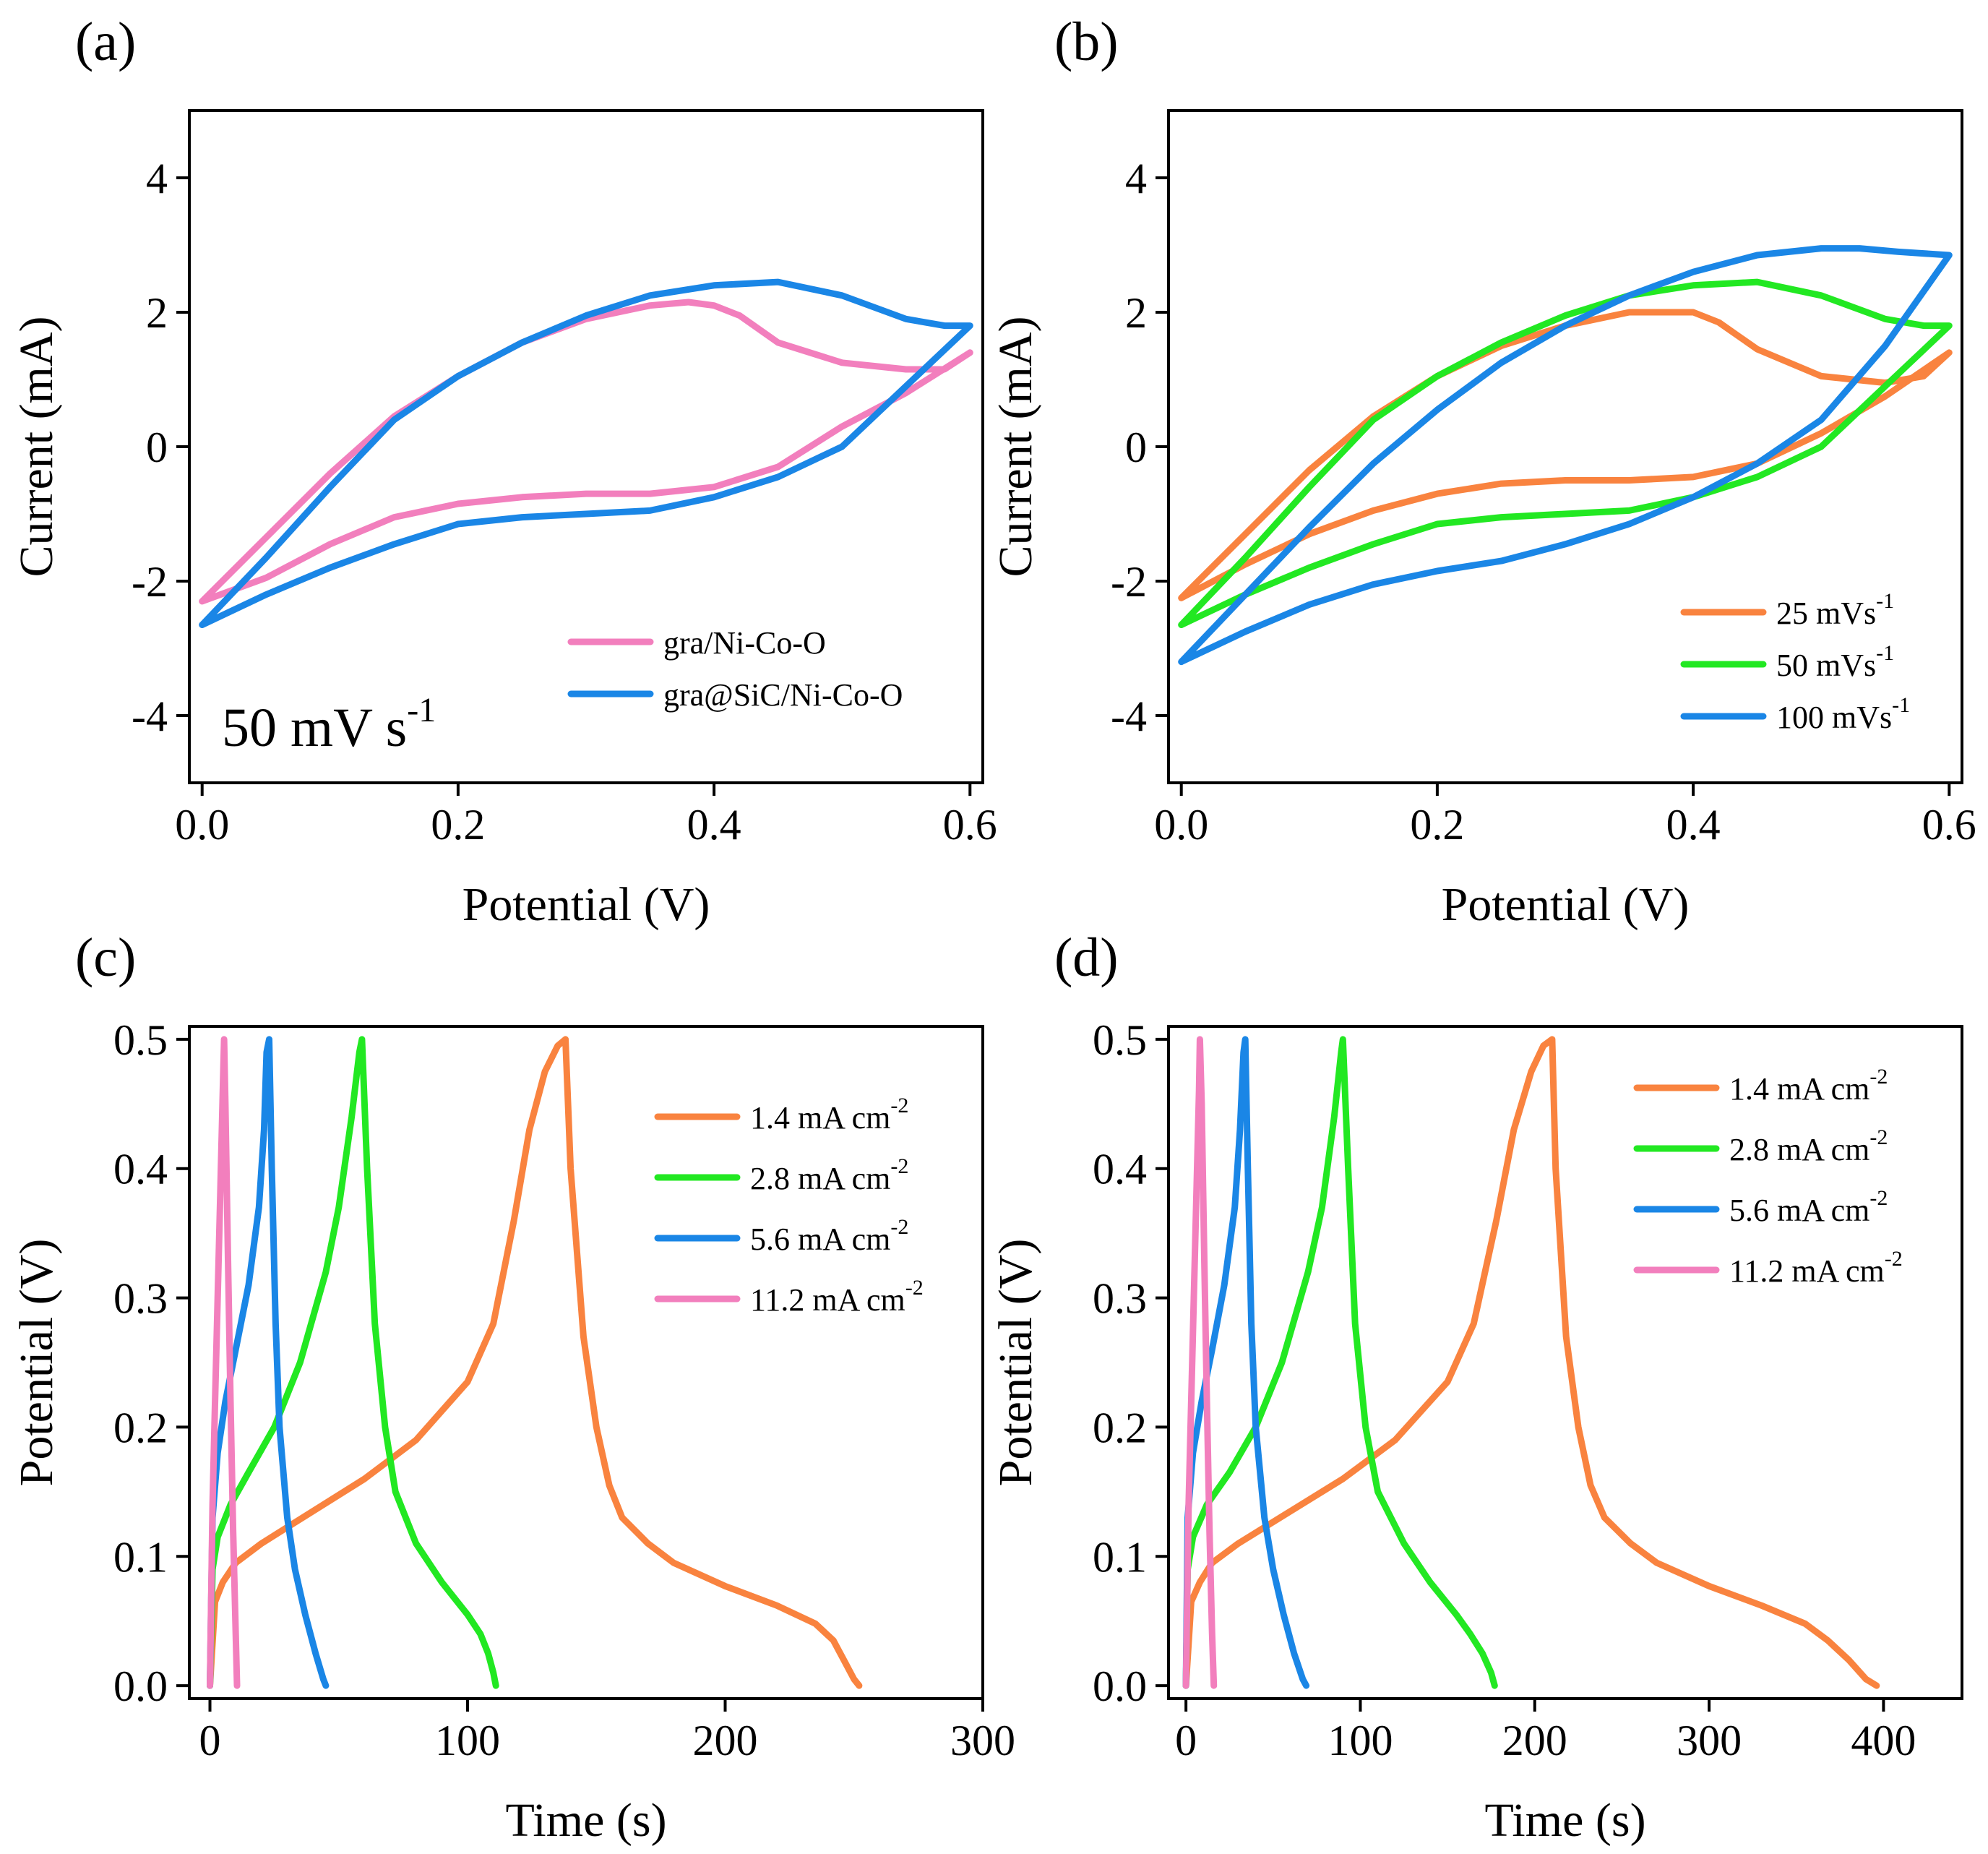 Image resolution: width=1988 pixels, height=1854 pixels. What do you see at coordinates (837, 1297) in the screenshot?
I see `legend-label: 11.2 mA cm-2` at bounding box center [837, 1297].